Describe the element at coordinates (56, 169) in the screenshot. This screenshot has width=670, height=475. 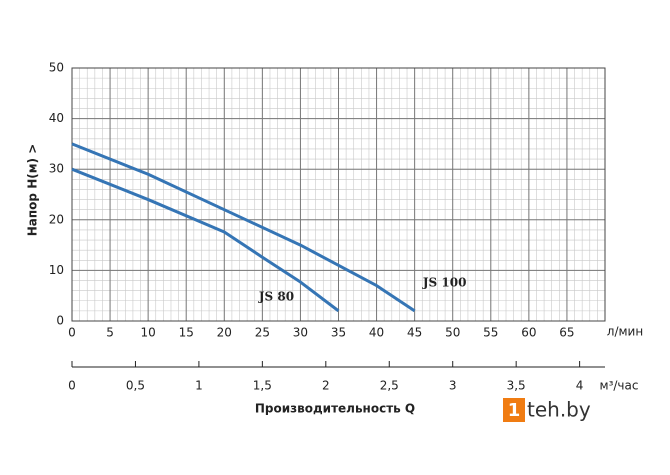
I see `y-tick-label: 30` at that location.